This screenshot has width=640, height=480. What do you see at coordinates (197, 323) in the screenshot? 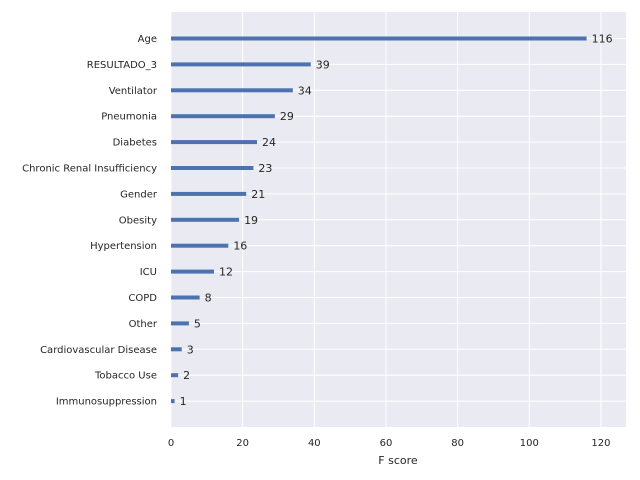
I see `value-label: 5` at bounding box center [197, 323].